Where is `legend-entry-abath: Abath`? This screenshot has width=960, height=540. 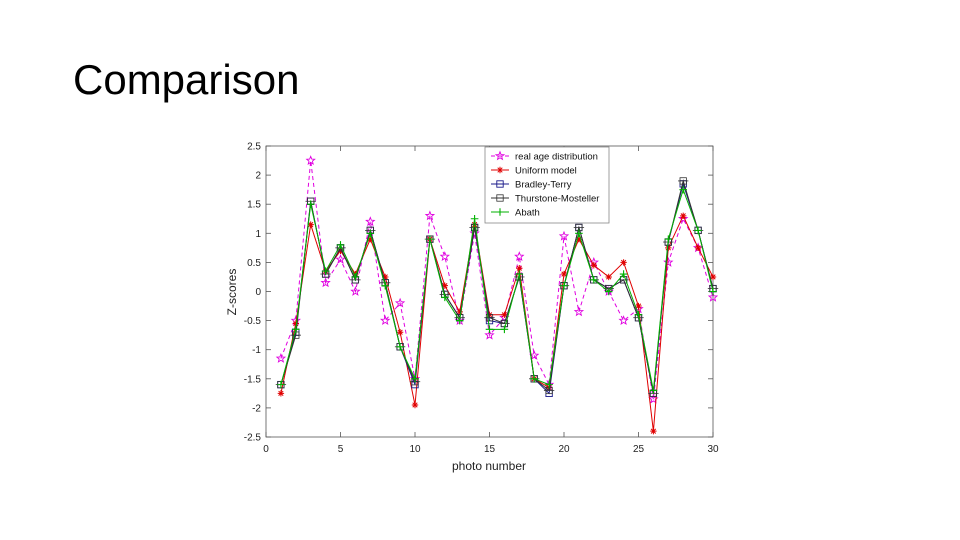
legend-entry-abath: Abath is located at coordinates (515, 212).